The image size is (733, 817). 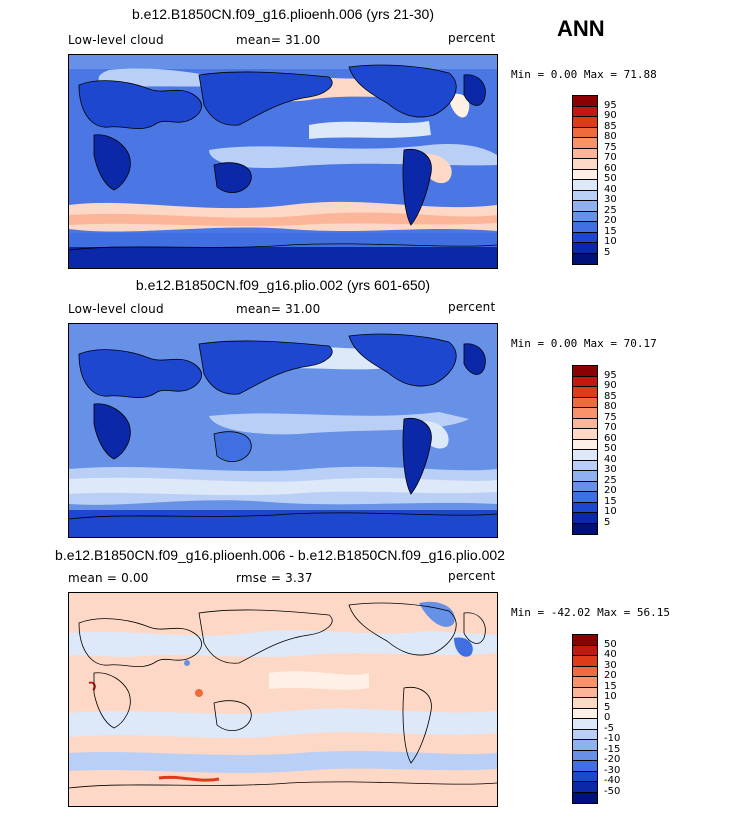 What do you see at coordinates (610, 417) in the screenshot?
I see `colorbar-tick-label: 75` at bounding box center [610, 417].